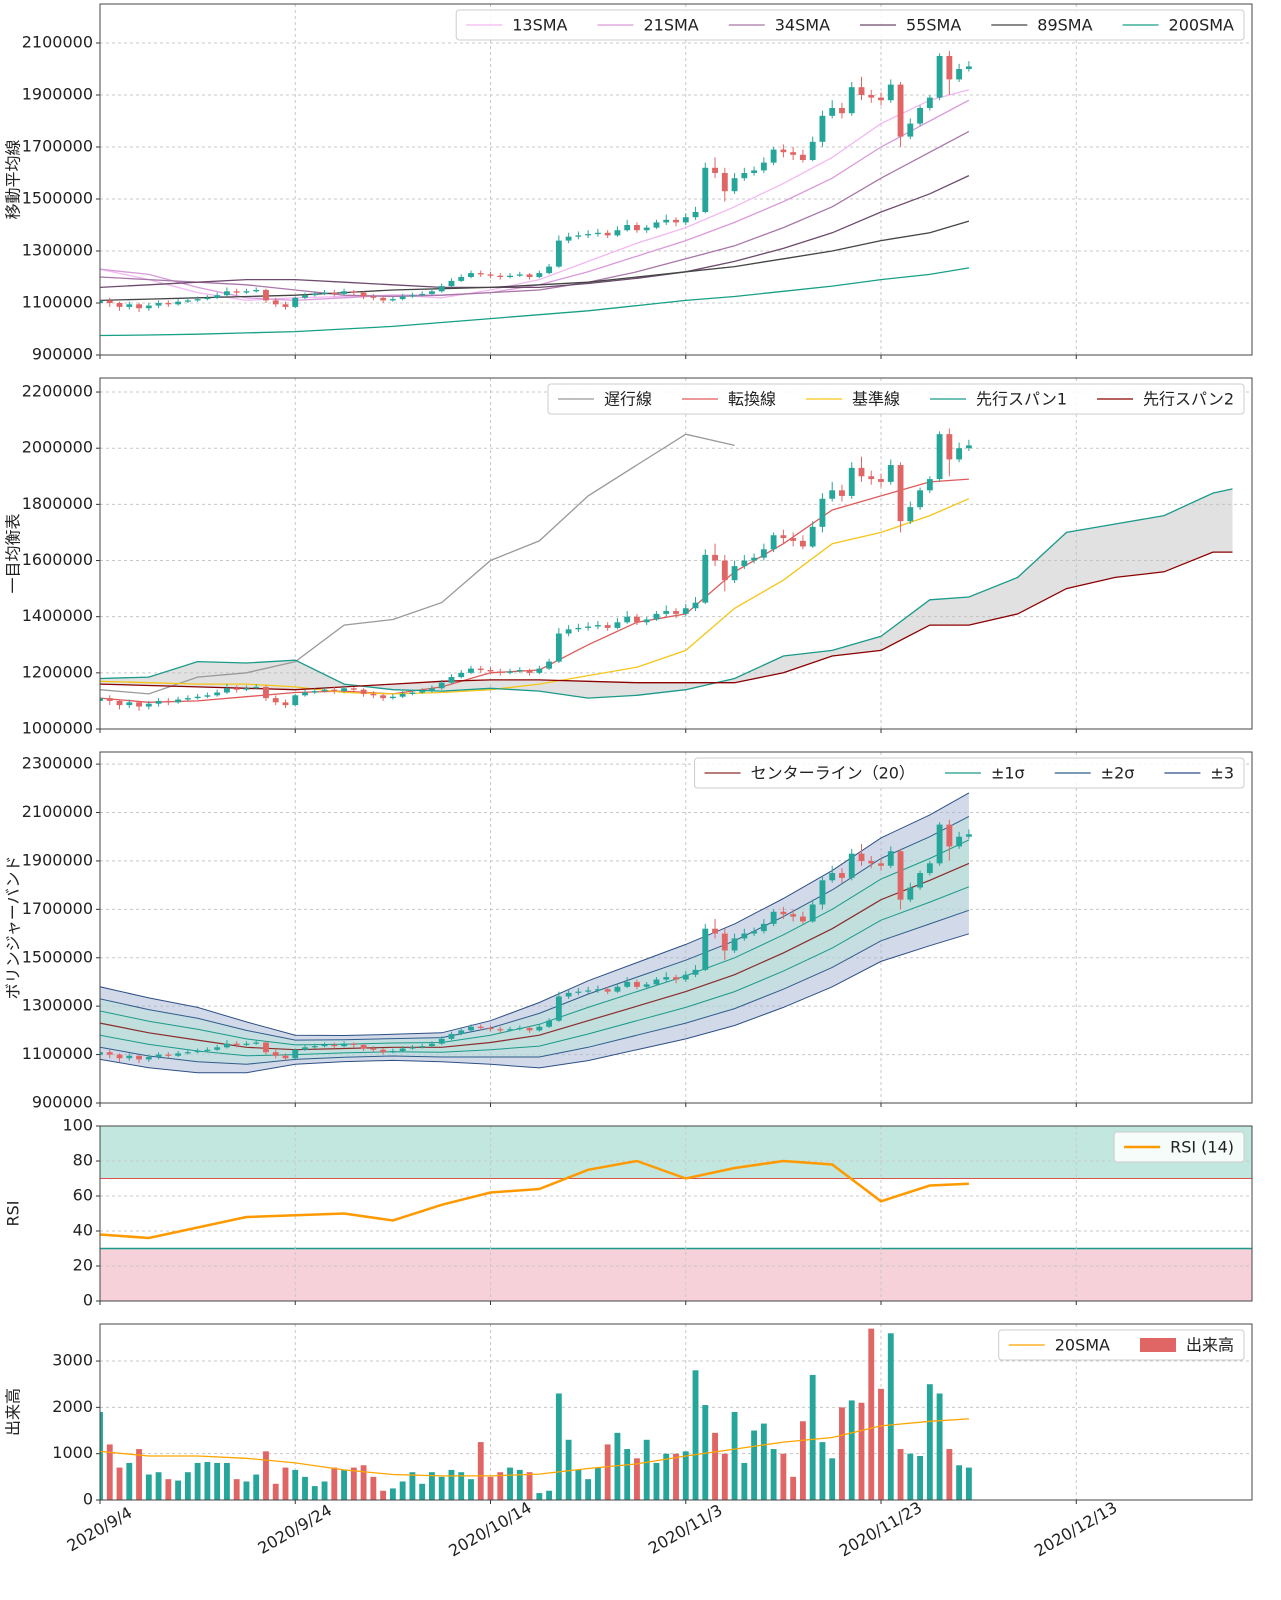 The height and width of the screenshot is (1600, 1281). What do you see at coordinates (1188, 399) in the screenshot?
I see `legend-label: 先行スパン2` at bounding box center [1188, 399].